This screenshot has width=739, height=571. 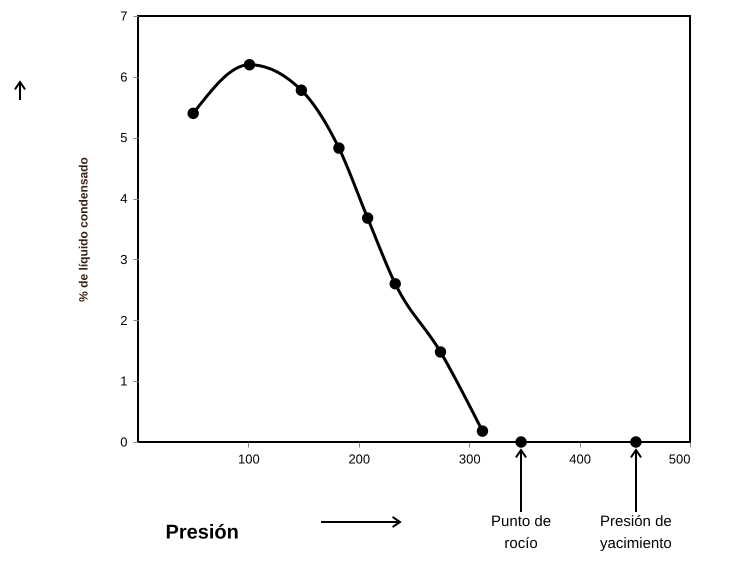 What do you see at coordinates (202, 533) in the screenshot?
I see `x-axis-title: Presión` at bounding box center [202, 533].